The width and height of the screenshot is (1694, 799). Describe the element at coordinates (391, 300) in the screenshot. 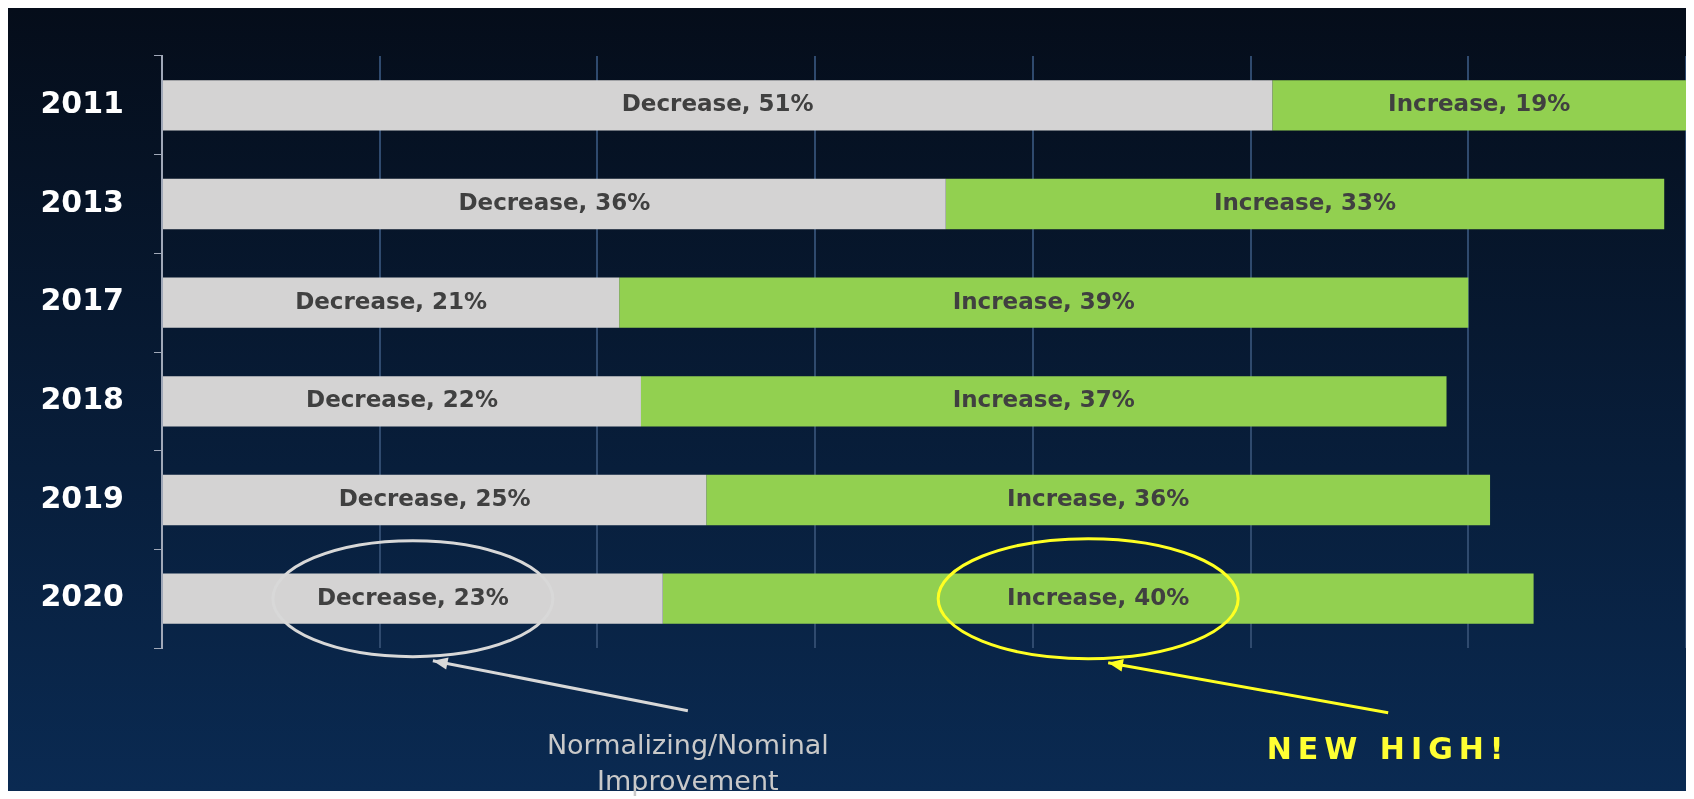

I see `data-label: Decrease, 21%` at that location.